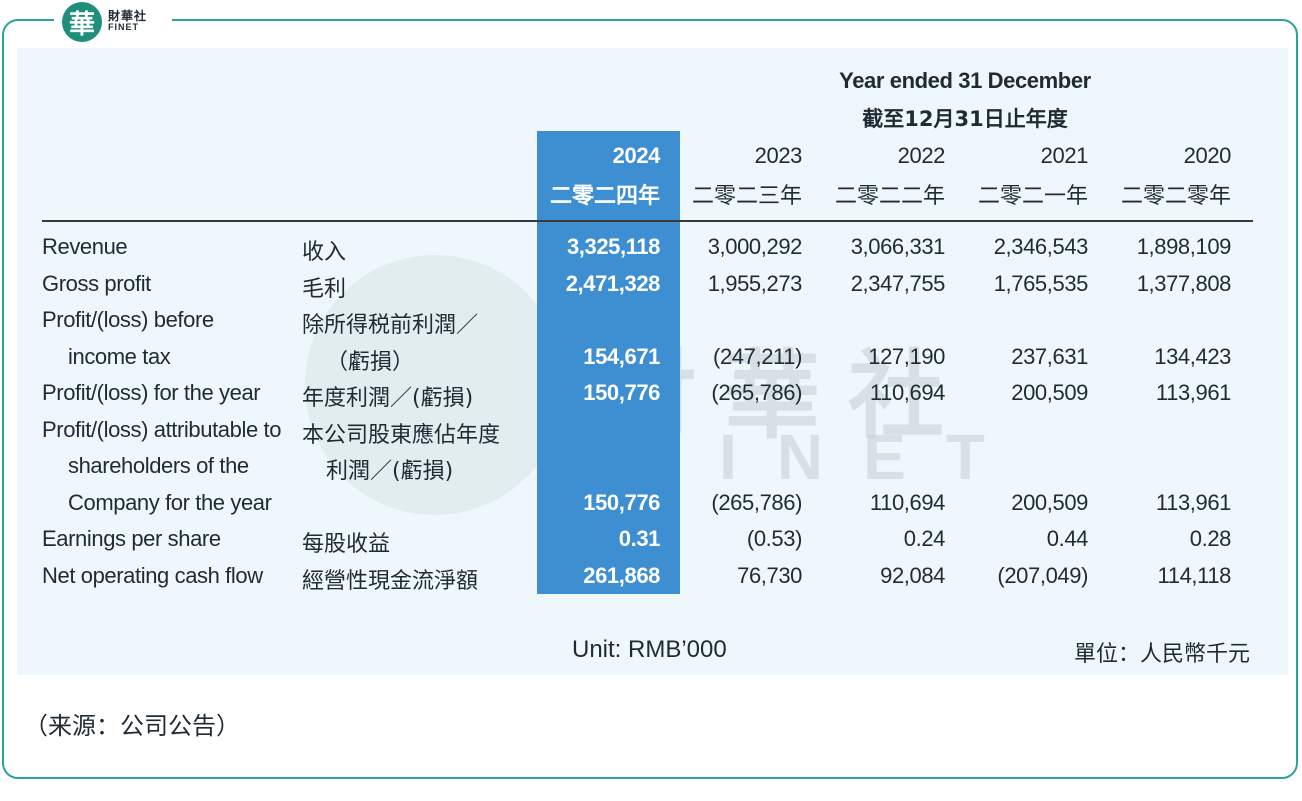 This screenshot has height=801, width=1302. What do you see at coordinates (649, 649) in the screenshot?
I see `unit-label-en: Unit: RMB’000` at bounding box center [649, 649].